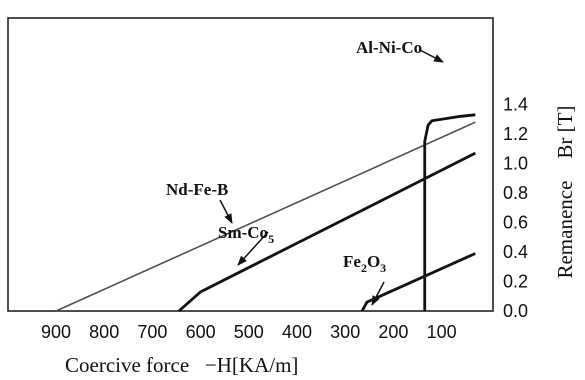 The height and width of the screenshot is (380, 585). What do you see at coordinates (515, 134) in the screenshot?
I see `y-tick-label: 1.2` at bounding box center [515, 134].